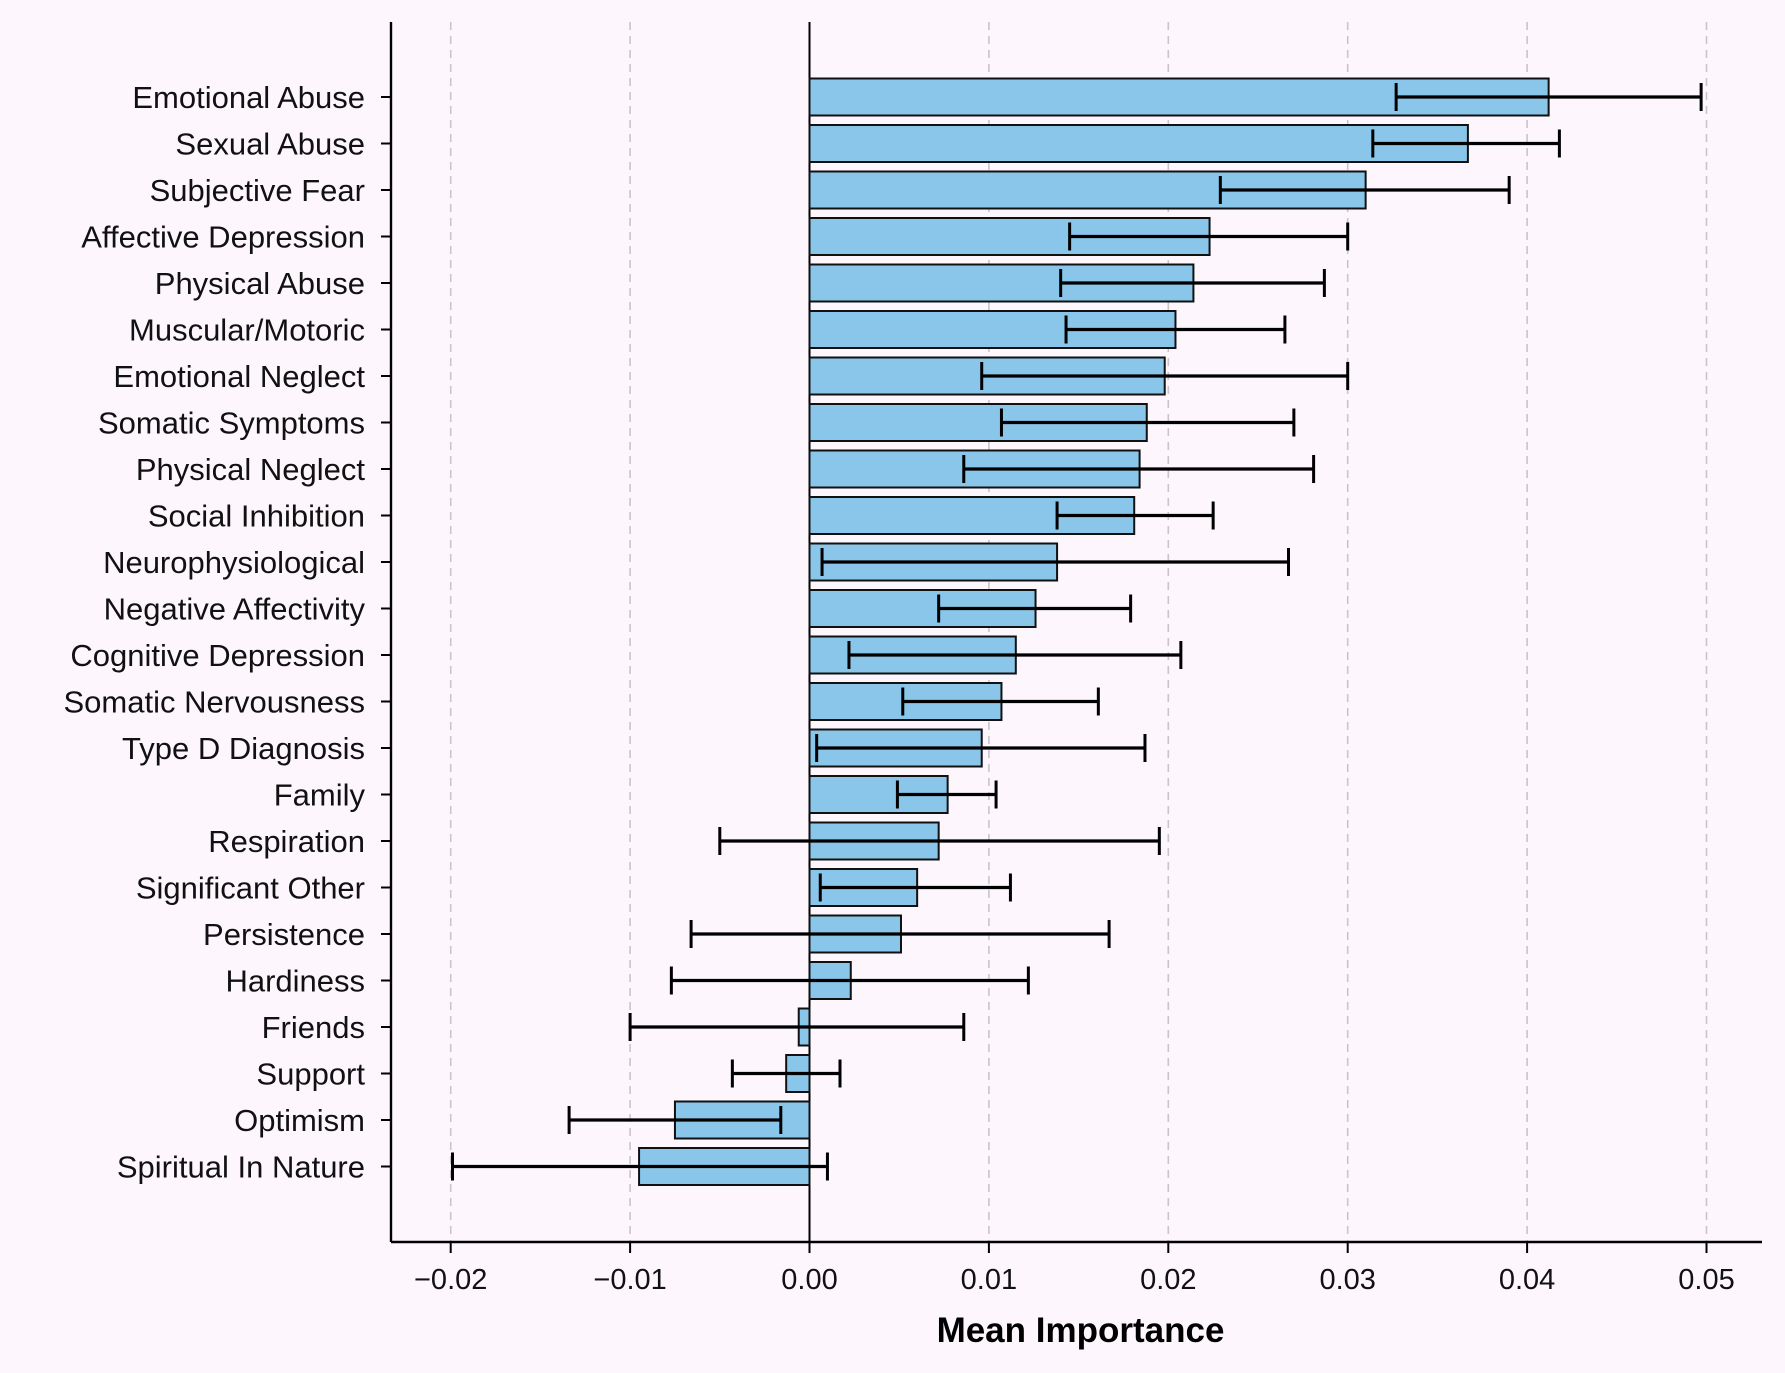 Image resolution: width=1785 pixels, height=1373 pixels. What do you see at coordinates (1081, 1330) in the screenshot?
I see `x-axis-label: Mean Importance` at bounding box center [1081, 1330].